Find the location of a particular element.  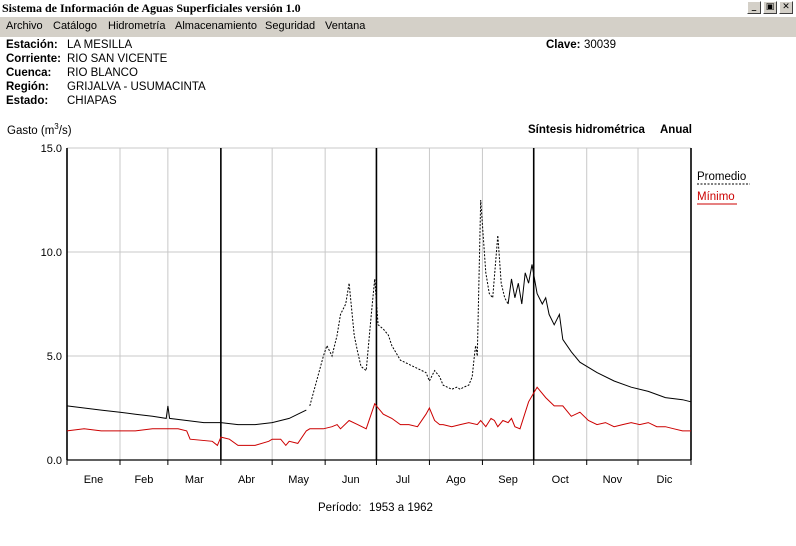

corriente-value: RIO SAN VICENTE is located at coordinates (117, 59).